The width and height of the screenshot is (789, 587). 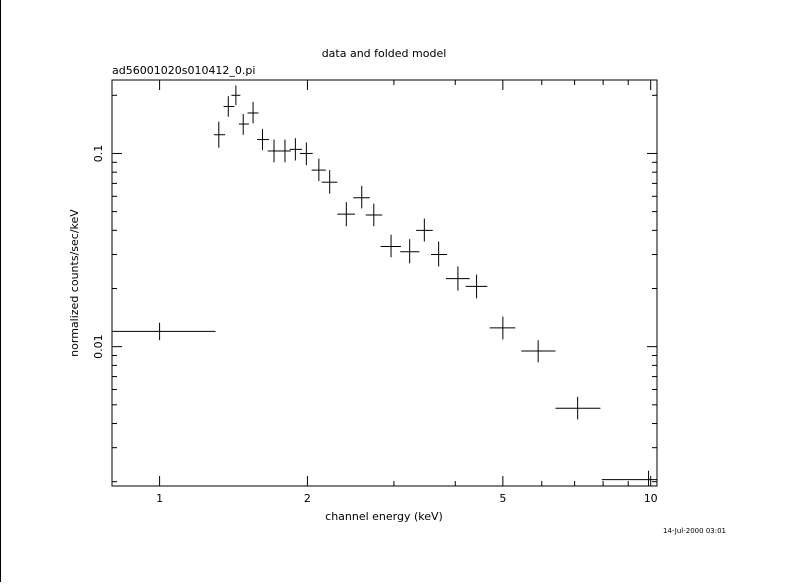 What do you see at coordinates (183, 70) in the screenshot?
I see `chart-subtitle: ad56001020s010412_0.pi` at bounding box center [183, 70].